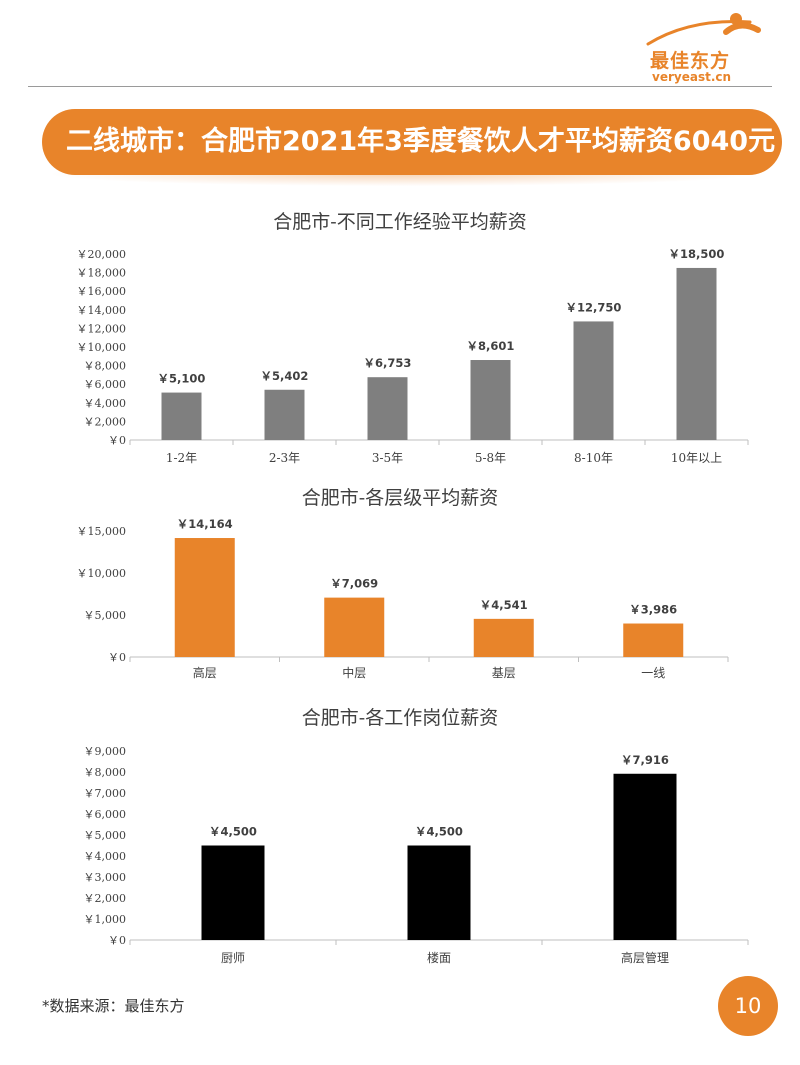 This screenshot has height=1065, width=800. What do you see at coordinates (102, 531) in the screenshot?
I see `y-tick-label: ￥15,000` at bounding box center [102, 531].